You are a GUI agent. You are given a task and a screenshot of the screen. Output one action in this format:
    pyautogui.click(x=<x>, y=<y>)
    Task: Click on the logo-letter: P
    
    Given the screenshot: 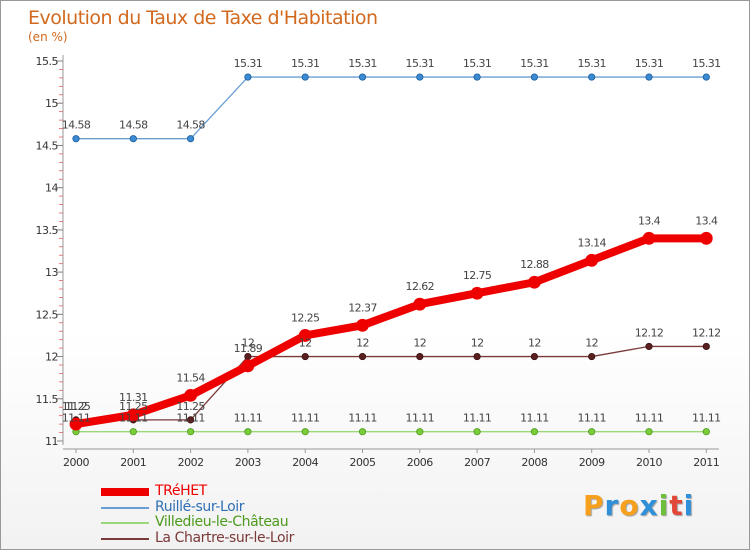 What is the action you would take?
    pyautogui.click(x=594, y=505)
    